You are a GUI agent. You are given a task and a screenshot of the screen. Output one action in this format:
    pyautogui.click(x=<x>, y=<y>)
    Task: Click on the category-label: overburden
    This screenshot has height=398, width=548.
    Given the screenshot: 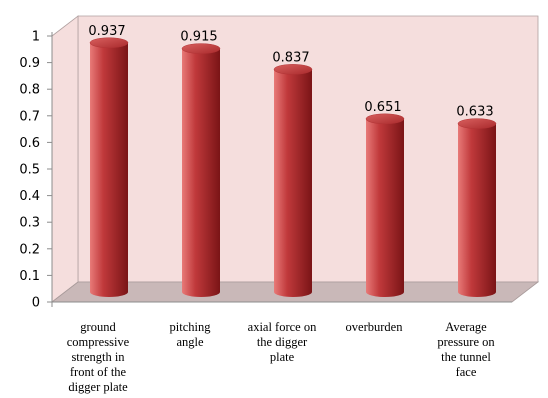 What is the action you would take?
    pyautogui.click(x=375, y=327)
    